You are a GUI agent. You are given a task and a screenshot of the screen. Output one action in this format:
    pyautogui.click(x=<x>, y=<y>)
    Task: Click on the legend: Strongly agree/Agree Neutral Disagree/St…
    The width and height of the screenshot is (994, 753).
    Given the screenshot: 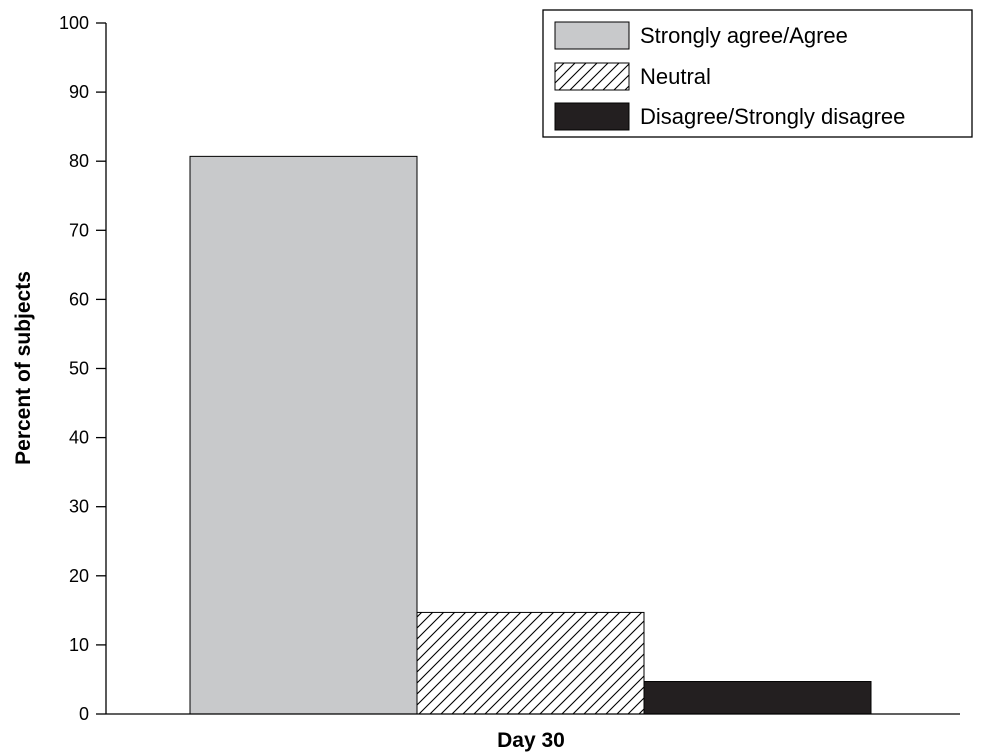 What is the action you would take?
    pyautogui.click(x=757, y=73)
    